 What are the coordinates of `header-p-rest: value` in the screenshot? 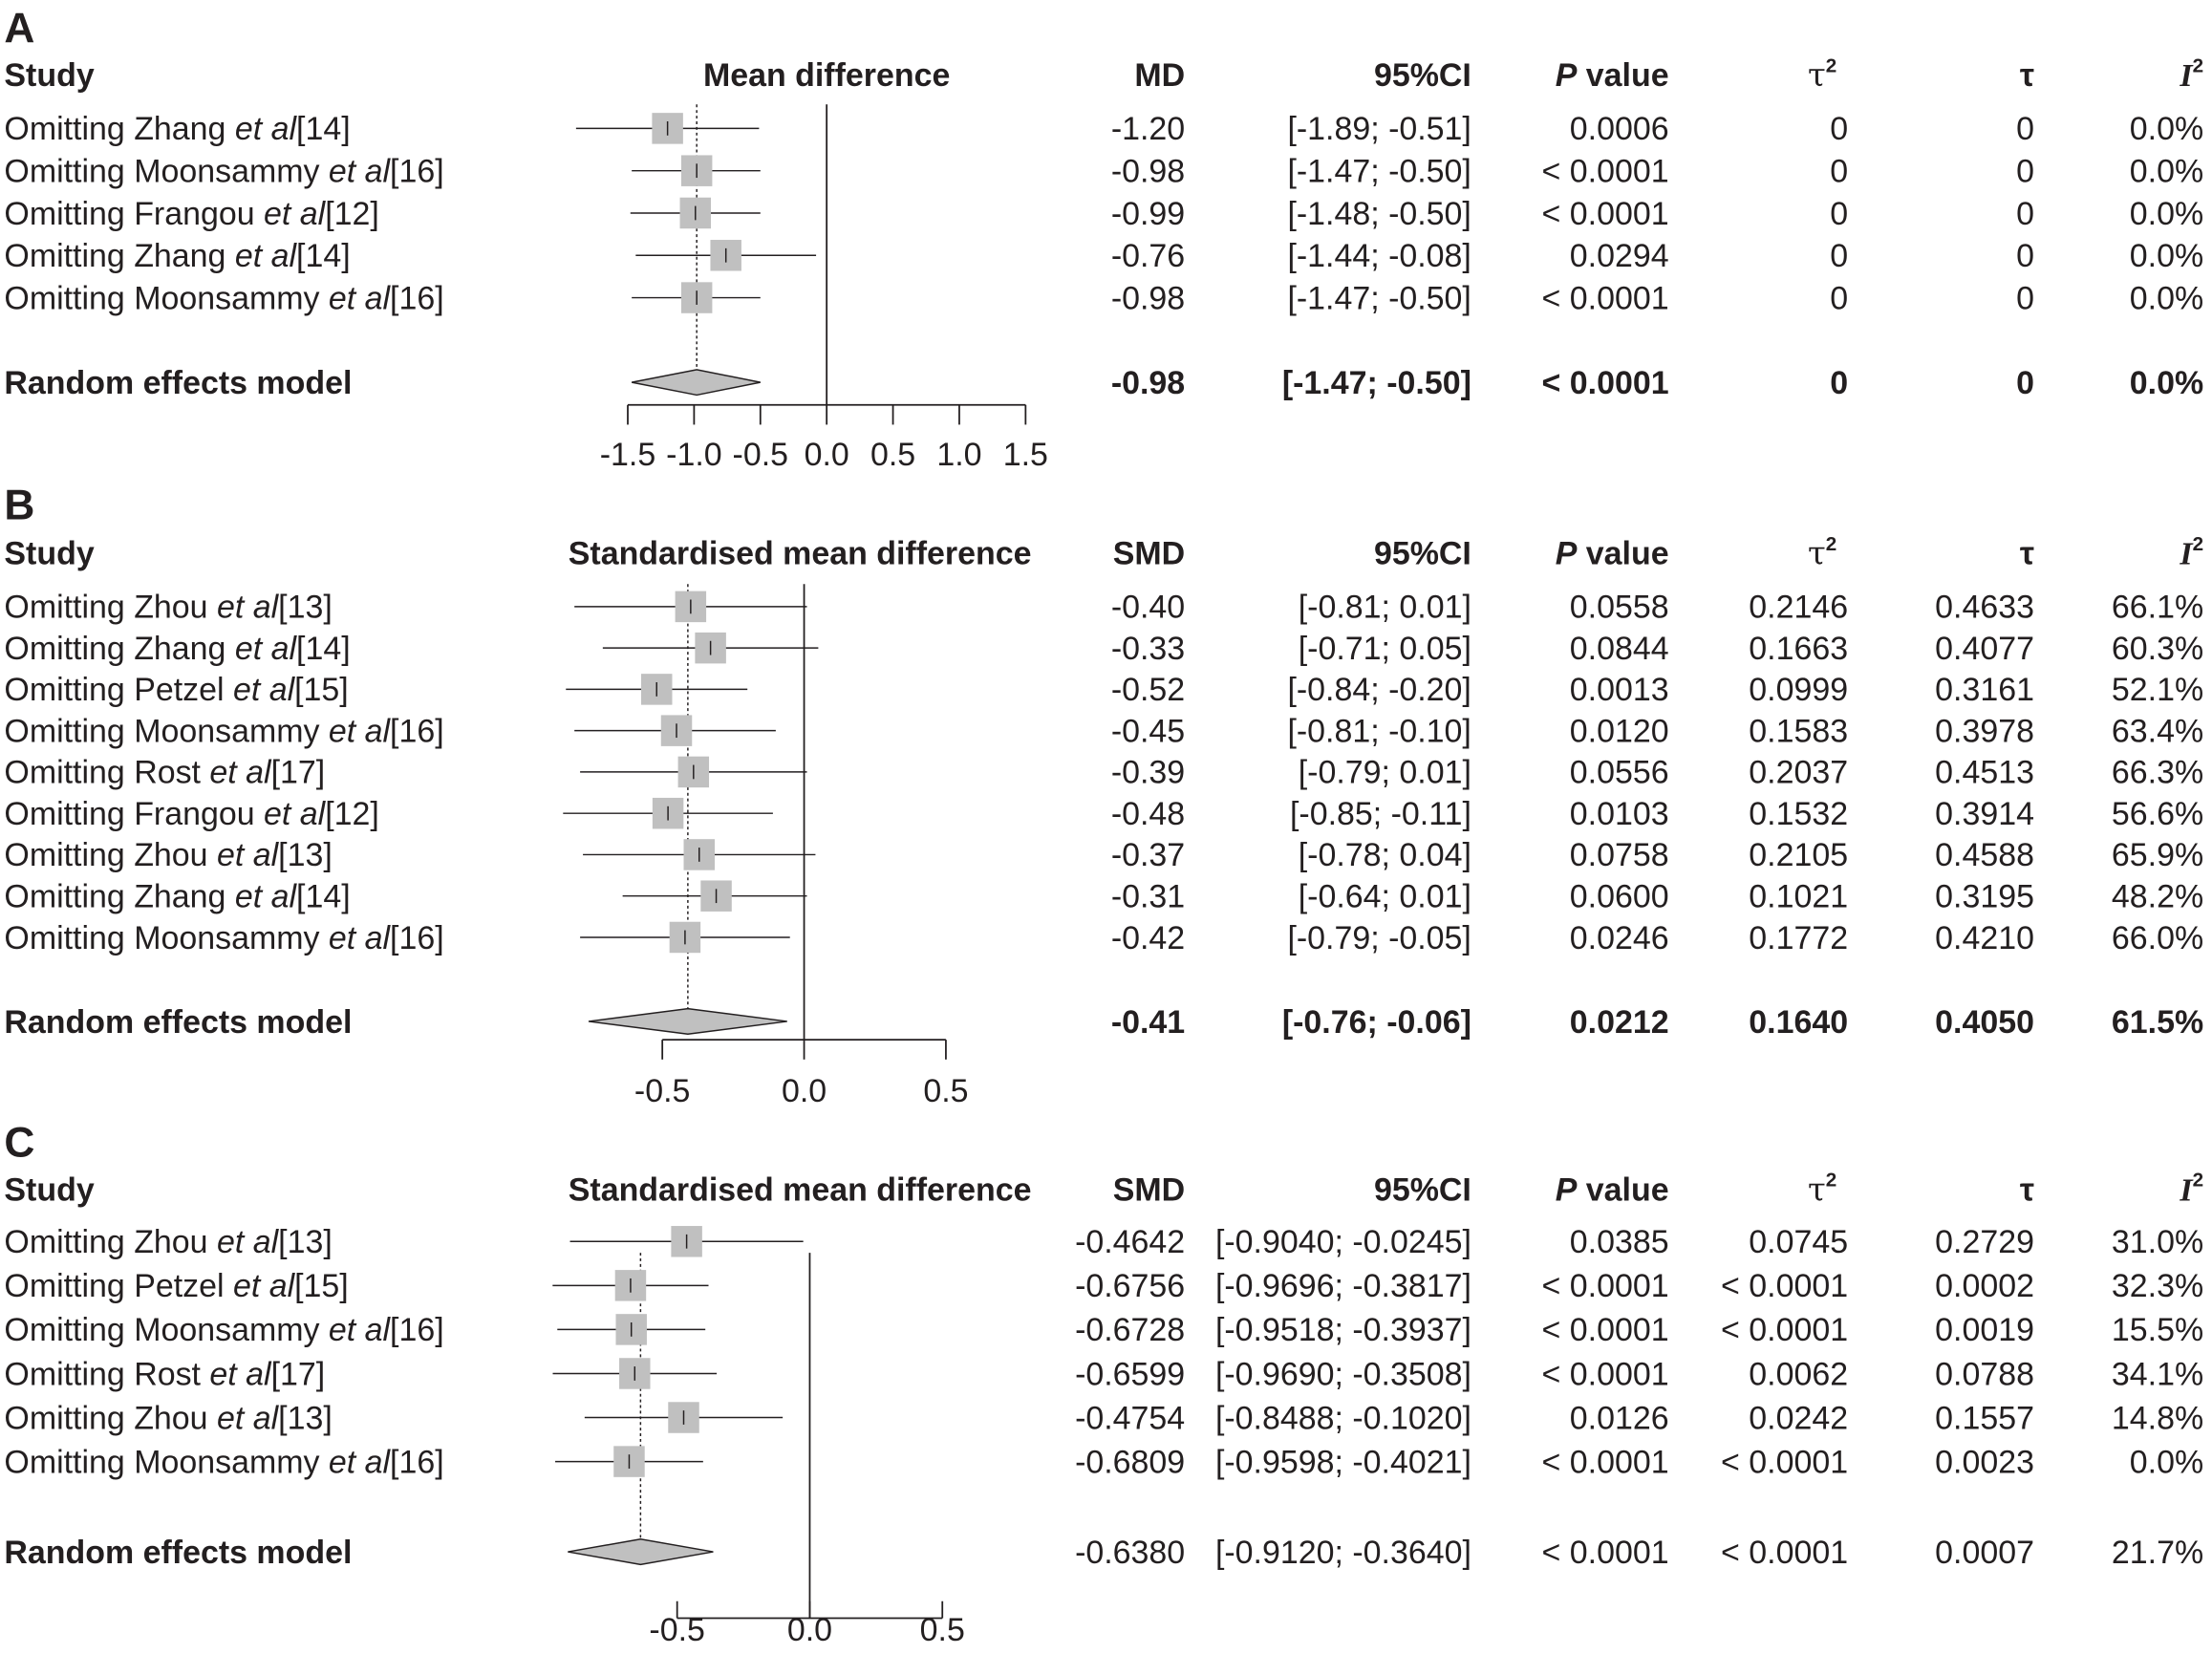 It's located at (1622, 75).